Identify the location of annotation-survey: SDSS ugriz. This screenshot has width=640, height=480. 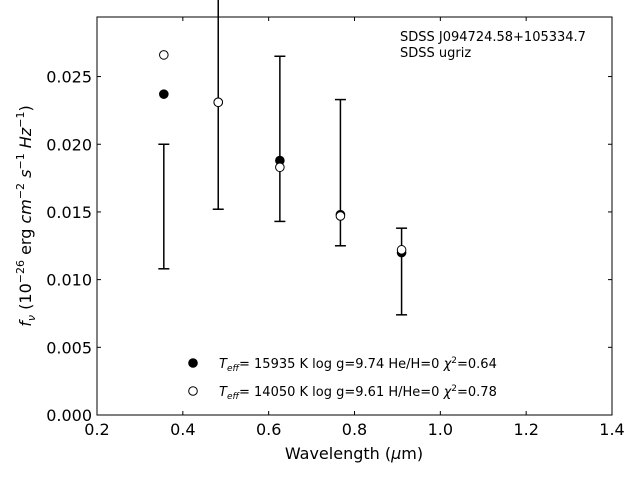
(435, 53).